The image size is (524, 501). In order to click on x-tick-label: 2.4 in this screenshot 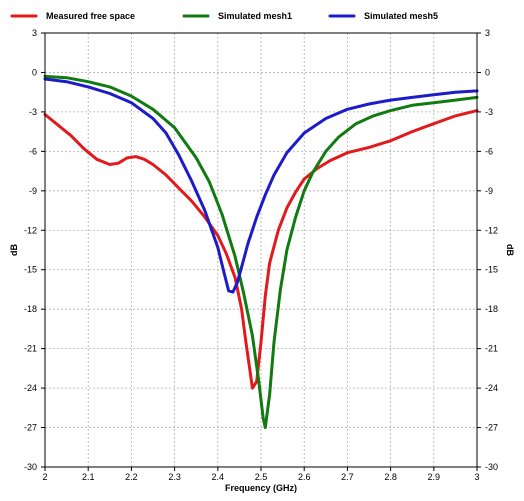, I will do `click(218, 477)`.